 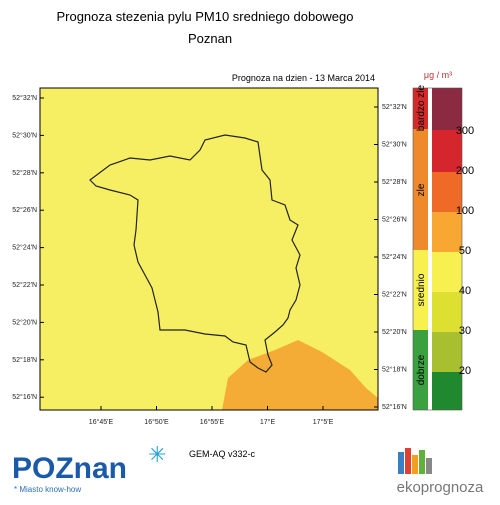 I want to click on category-label: srednio, so click(x=421, y=289).